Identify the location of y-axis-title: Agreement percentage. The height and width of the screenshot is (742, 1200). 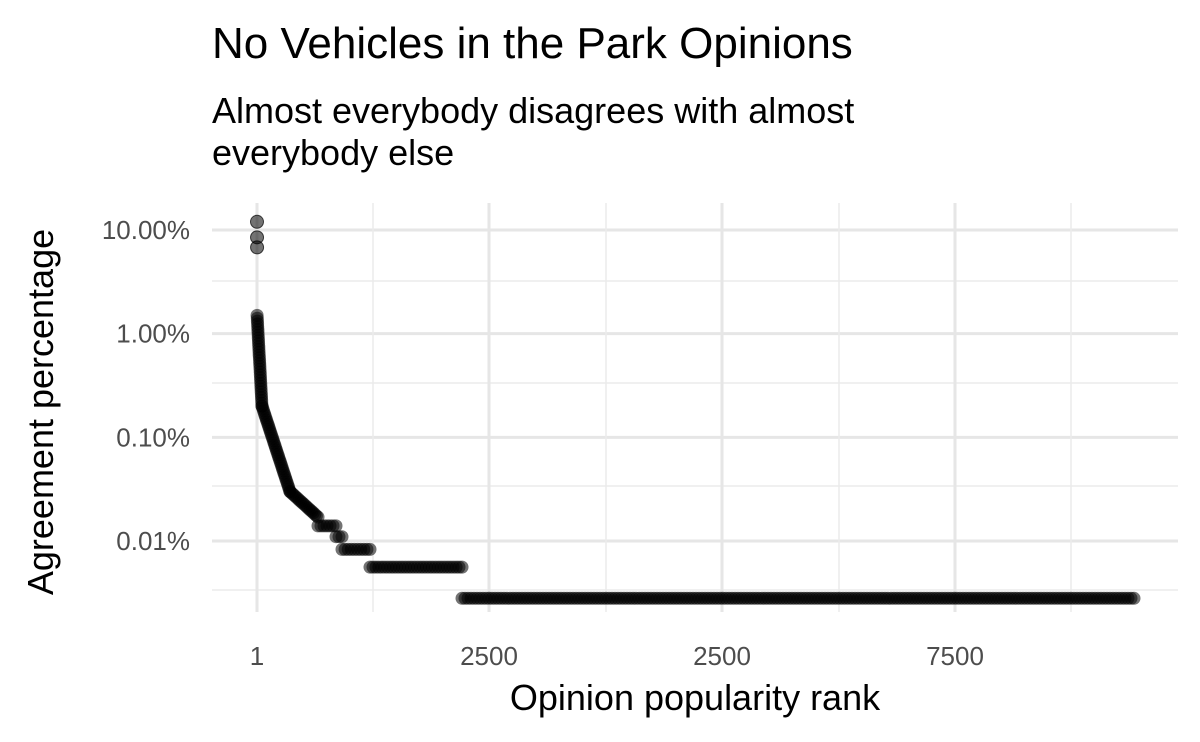
(40, 412).